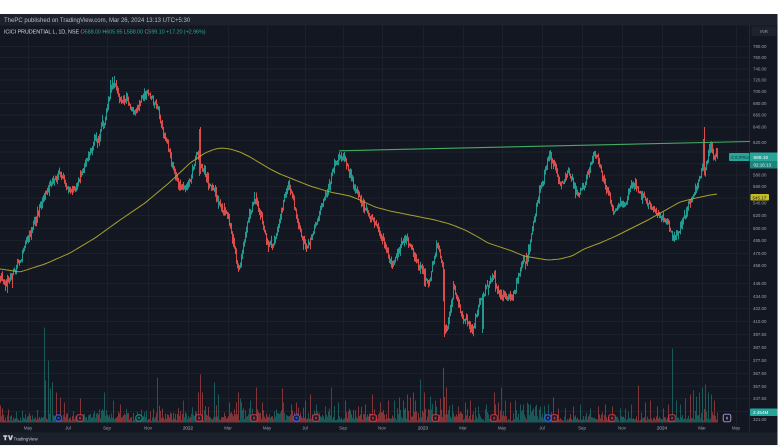 The image size is (780, 446). What do you see at coordinates (662, 428) in the screenshot?
I see `svg-text: 2024` at bounding box center [662, 428].